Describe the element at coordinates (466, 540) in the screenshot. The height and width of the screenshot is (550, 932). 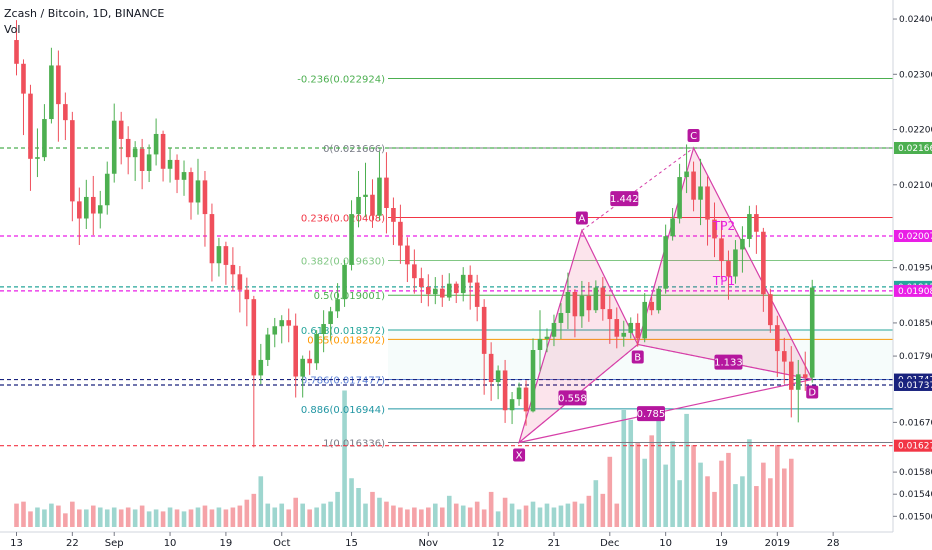
I see `time-axis: 13 22 Sep 10 19 Oct 15 Nov 12 21 Dec 10 19 2019 28` at that location.